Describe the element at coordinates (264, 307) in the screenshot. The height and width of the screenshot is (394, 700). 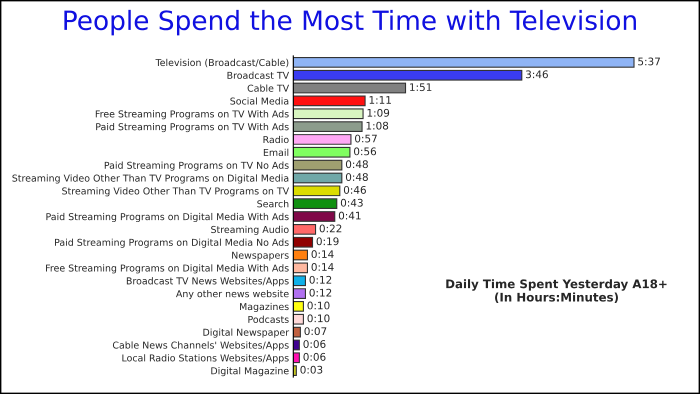
I see `y-tick-label: Magazines` at that location.